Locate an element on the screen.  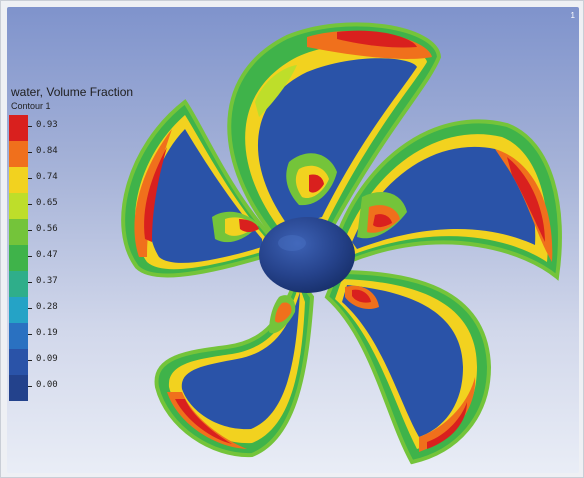
legend-entry: 0.37 is located at coordinates (47, 284).